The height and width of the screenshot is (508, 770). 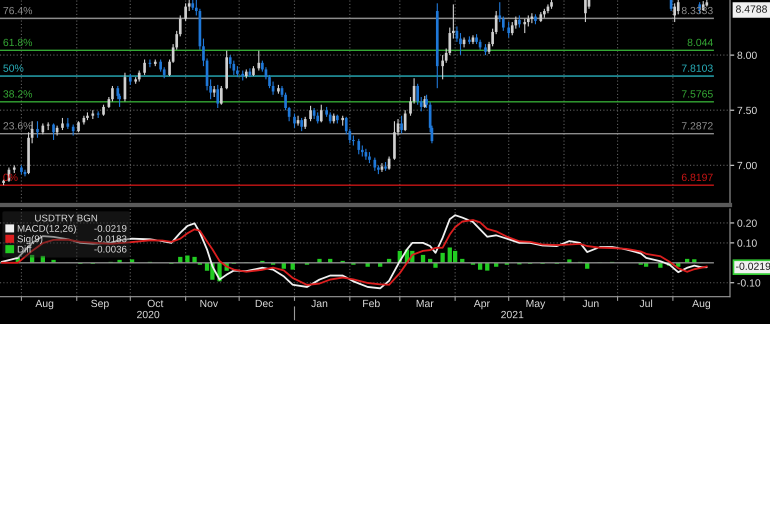 What do you see at coordinates (748, 283) in the screenshot?
I see `y-tick-label: -0.10` at bounding box center [748, 283].